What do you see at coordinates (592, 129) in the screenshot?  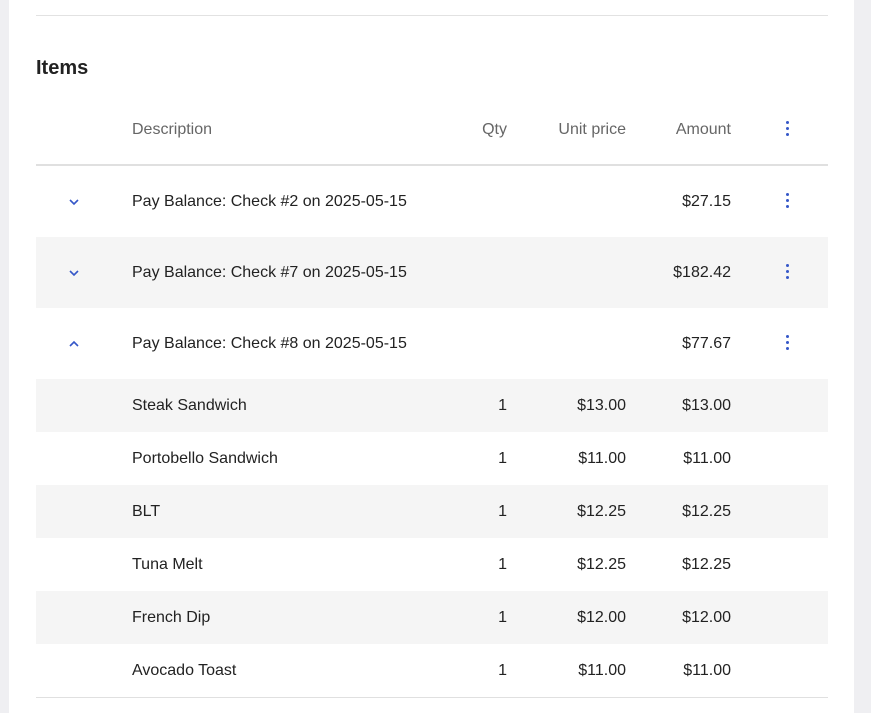 I see `column-header-unit-price: Unit price` at bounding box center [592, 129].